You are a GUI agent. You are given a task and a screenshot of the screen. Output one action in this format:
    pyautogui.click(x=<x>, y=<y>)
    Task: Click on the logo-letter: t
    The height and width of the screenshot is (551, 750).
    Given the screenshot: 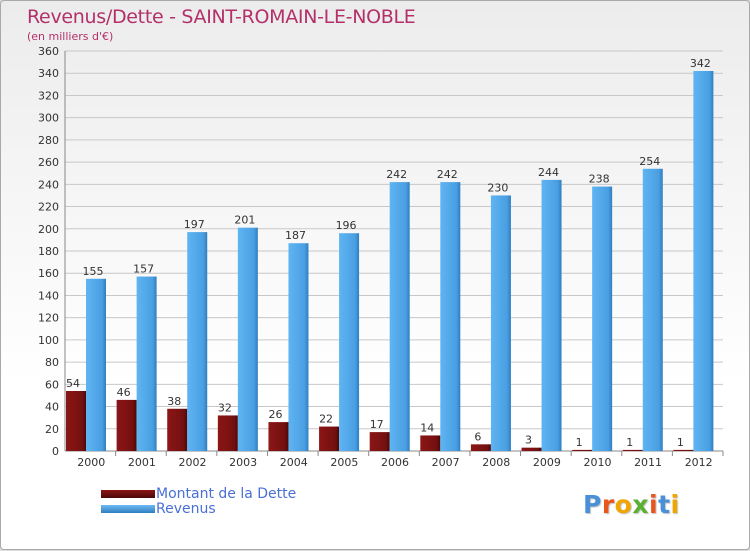 What is the action you would take?
    pyautogui.click(x=664, y=504)
    